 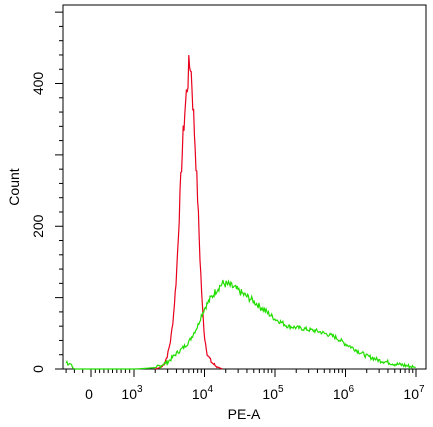 I want to click on x-tick-label: 10⁵, so click(x=273, y=393).